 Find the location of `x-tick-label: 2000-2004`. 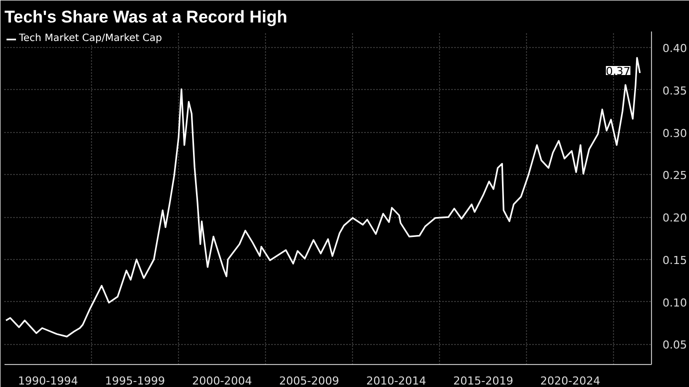

x-tick-label: 2000-2004 is located at coordinates (222, 380).